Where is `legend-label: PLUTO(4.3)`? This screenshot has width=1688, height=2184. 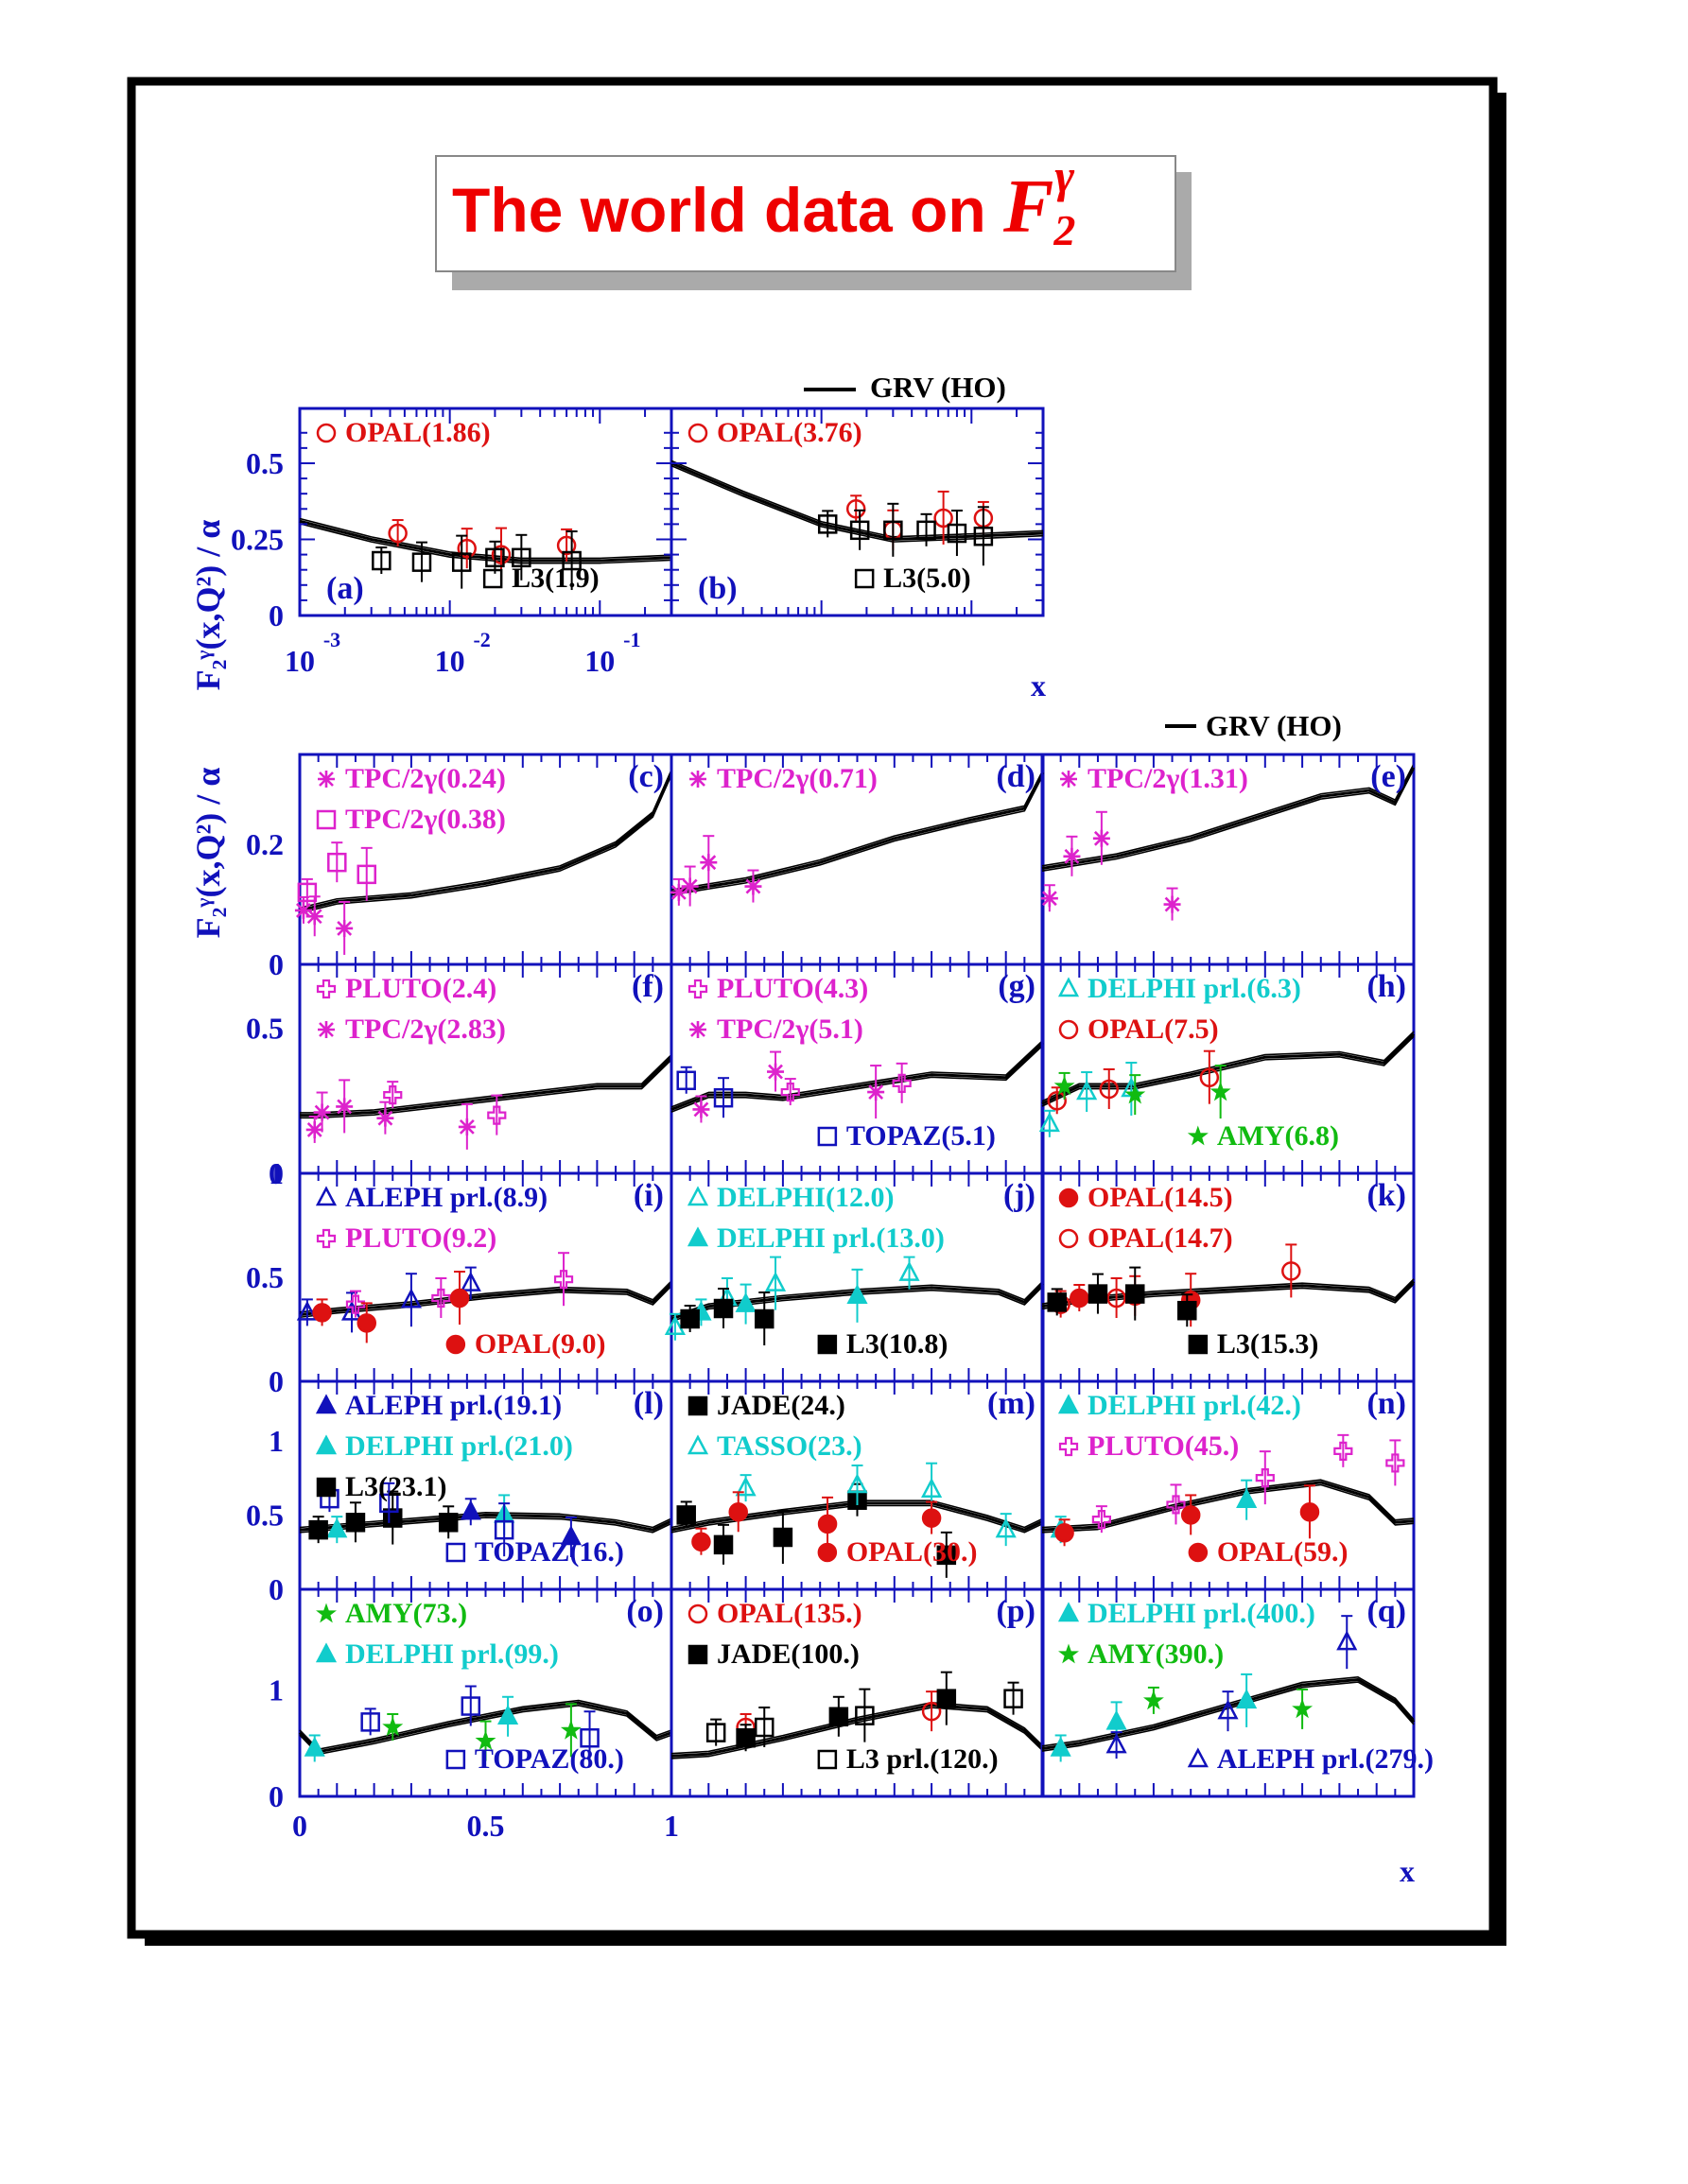
legend-label: PLUTO(4.3) is located at coordinates (792, 988).